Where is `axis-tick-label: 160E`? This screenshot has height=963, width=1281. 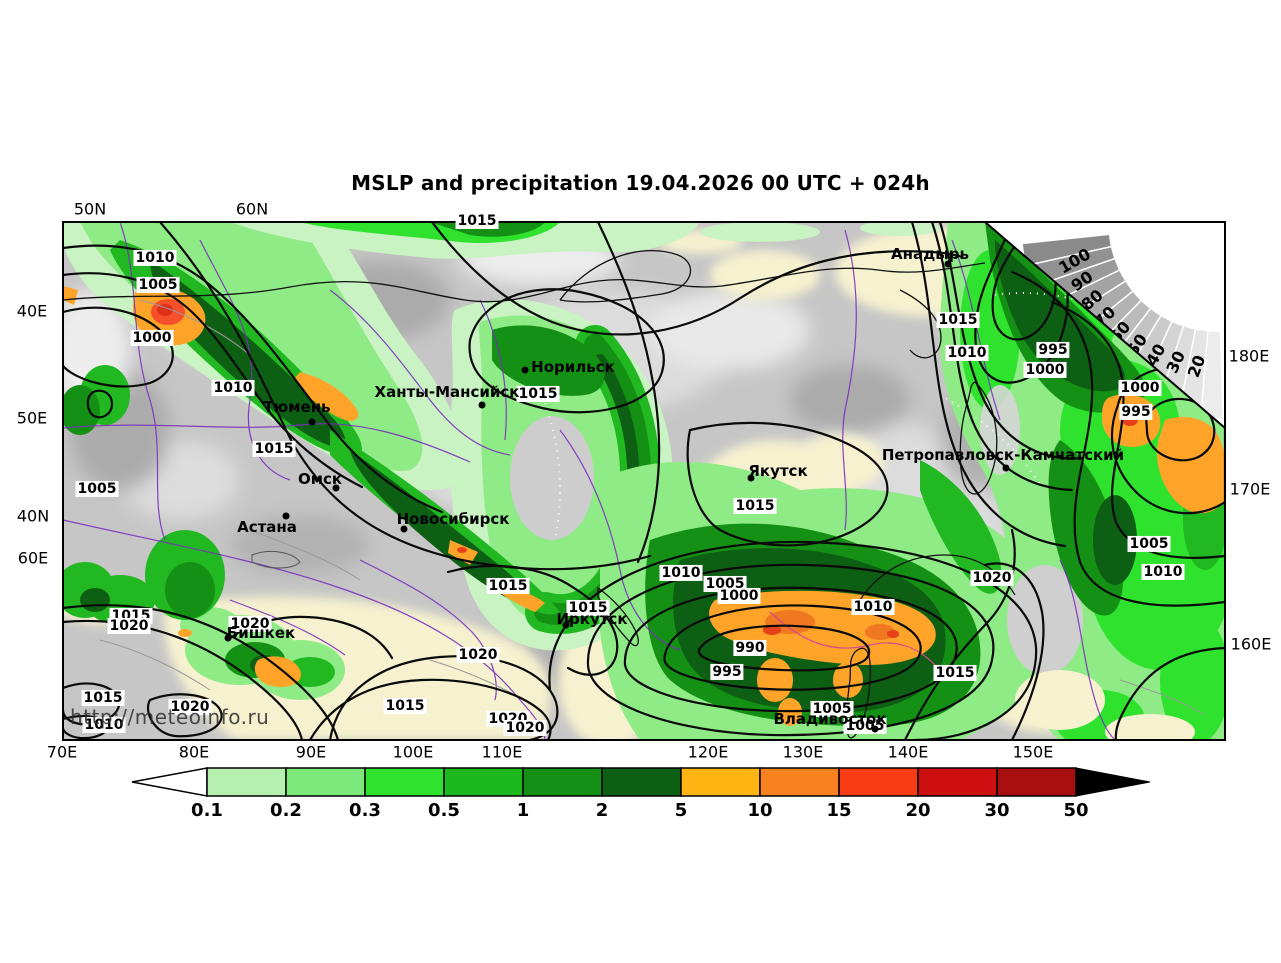 axis-tick-label: 160E is located at coordinates (1251, 644).